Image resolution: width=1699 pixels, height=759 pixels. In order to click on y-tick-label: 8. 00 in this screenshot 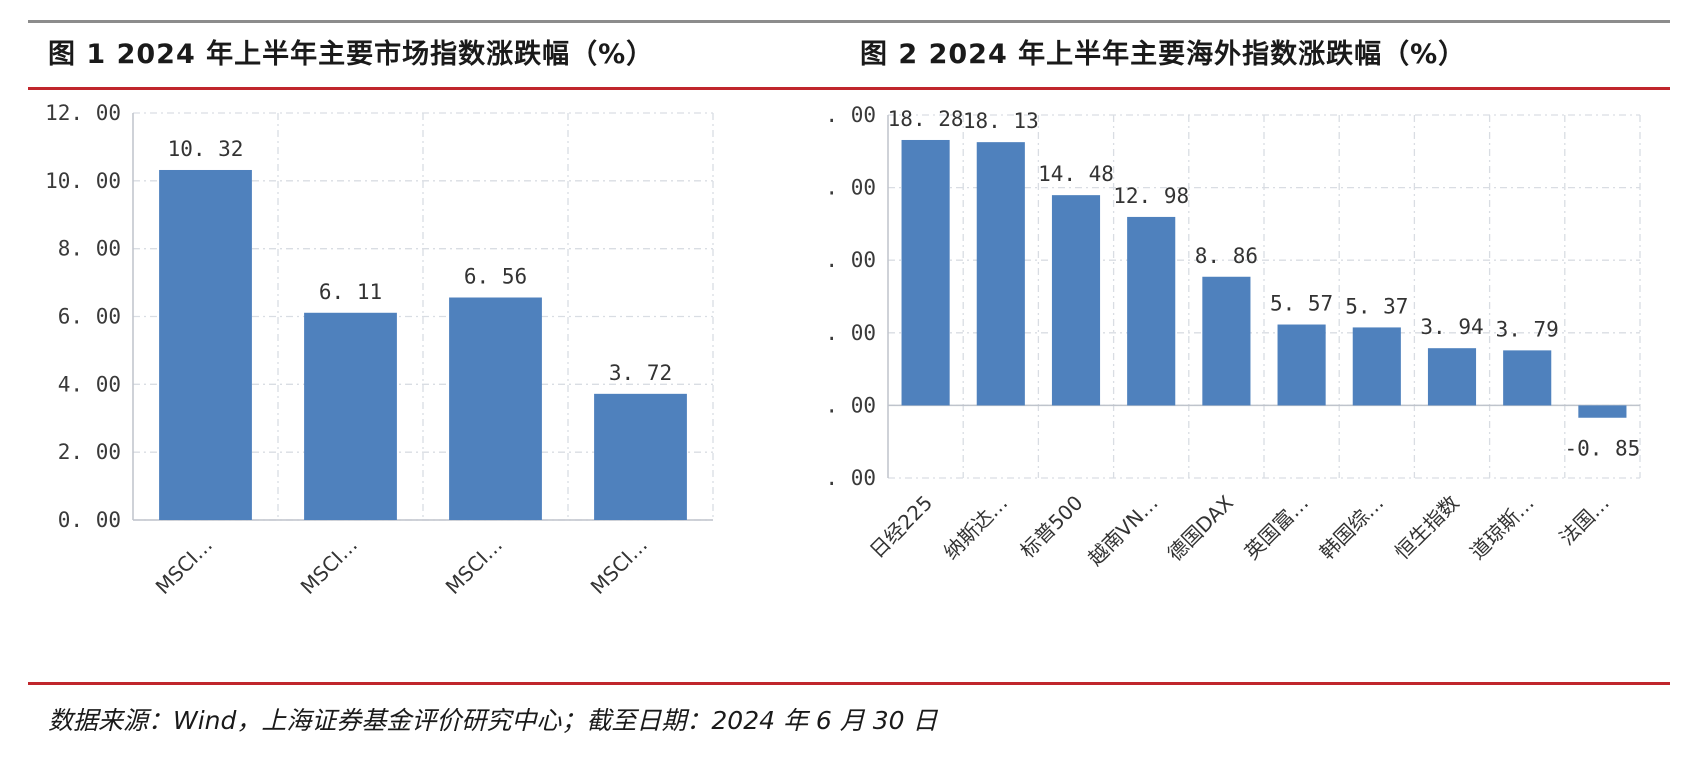, I will do `click(89, 249)`.